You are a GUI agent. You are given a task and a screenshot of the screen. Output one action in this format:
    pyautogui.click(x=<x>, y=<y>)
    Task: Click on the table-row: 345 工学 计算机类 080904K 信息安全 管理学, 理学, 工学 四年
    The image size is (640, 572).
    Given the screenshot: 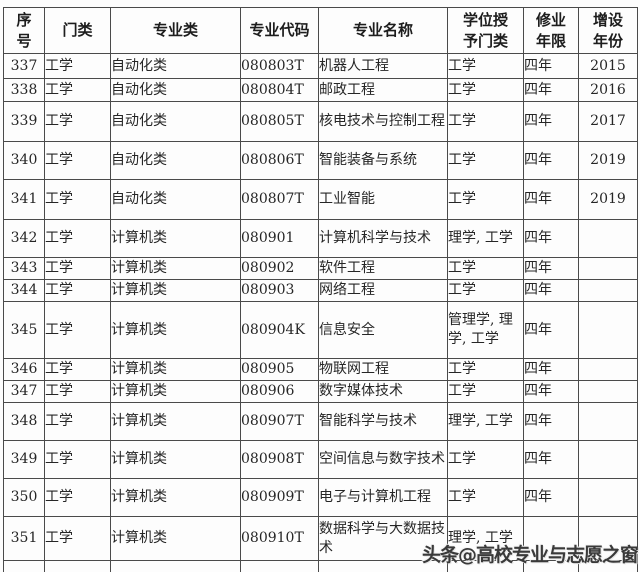 What is the action you would take?
    pyautogui.click(x=320, y=330)
    